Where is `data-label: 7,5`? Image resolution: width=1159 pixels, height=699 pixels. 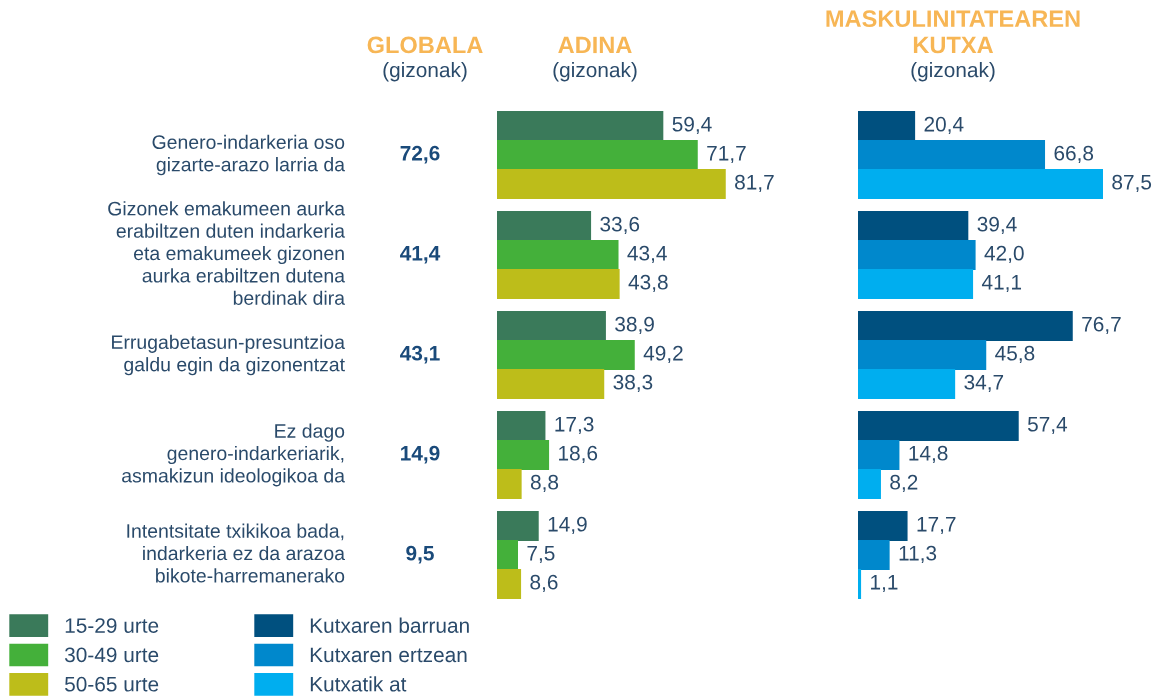 data-label: 7,5 is located at coordinates (541, 555).